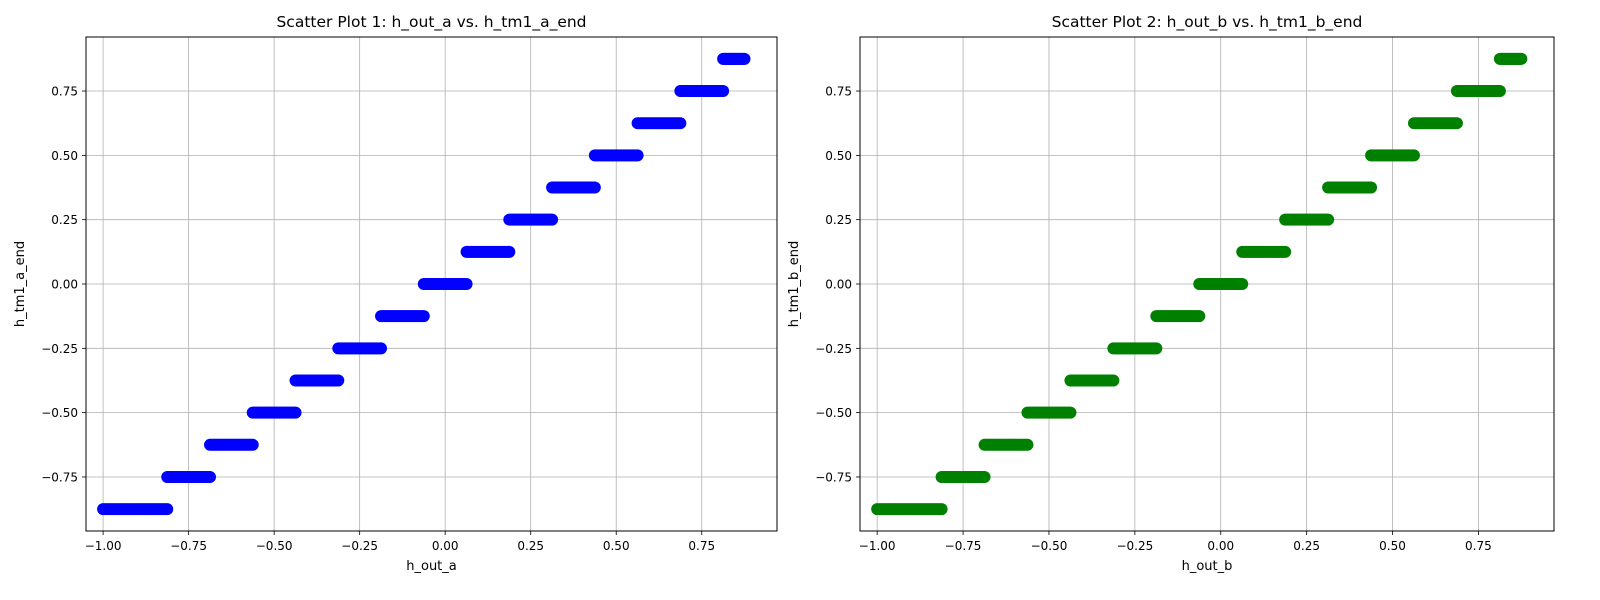 This screenshot has height=600, width=1600. I want to click on x-axis-label: h_out_b, so click(1207, 566).